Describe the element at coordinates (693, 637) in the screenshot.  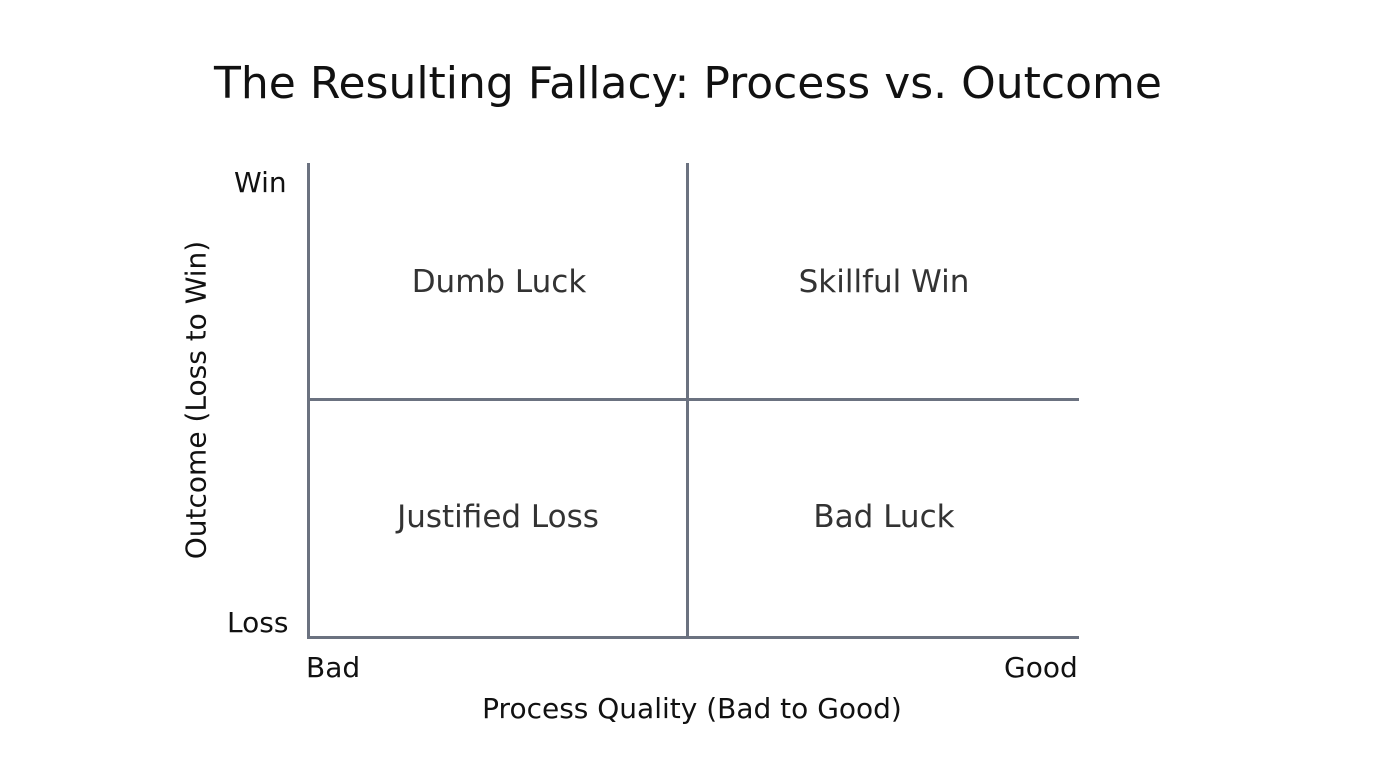
I see `x-axis-line` at that location.